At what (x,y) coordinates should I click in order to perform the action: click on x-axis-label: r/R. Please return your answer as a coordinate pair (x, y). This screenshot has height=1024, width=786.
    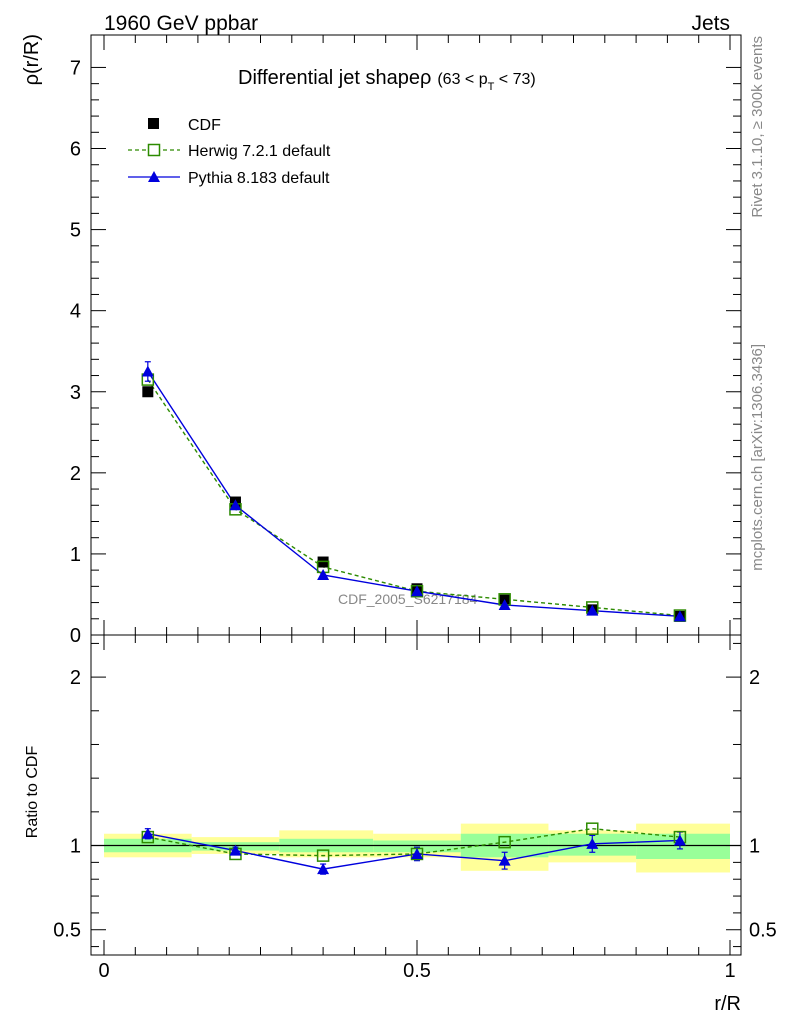
    Looking at the image, I should click on (727, 1004).